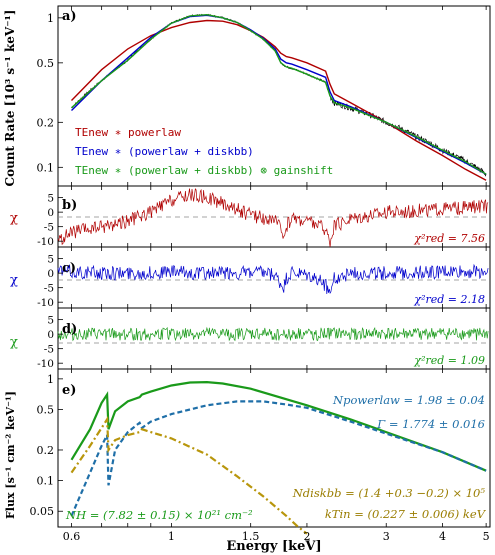  I want to click on panel-d-label: d), so click(69, 329).